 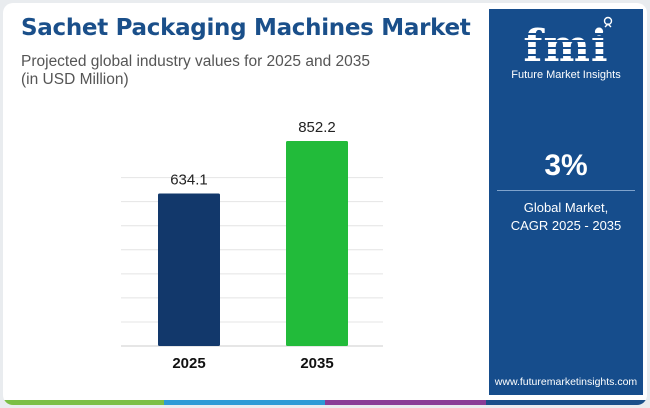 I want to click on svg-text: fmi, so click(x=565, y=46).